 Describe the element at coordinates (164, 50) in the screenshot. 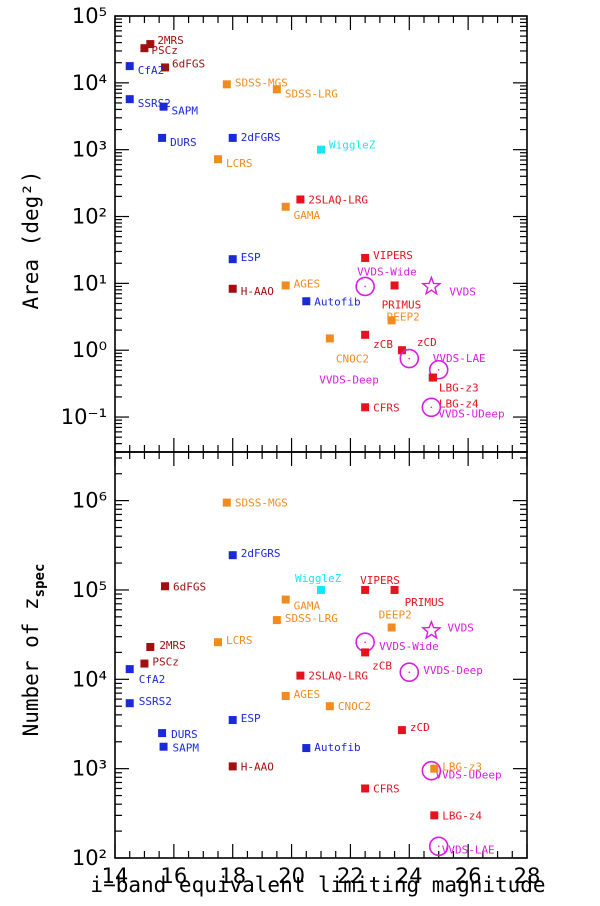

I see `top-point-pscz-label: PSCz` at that location.